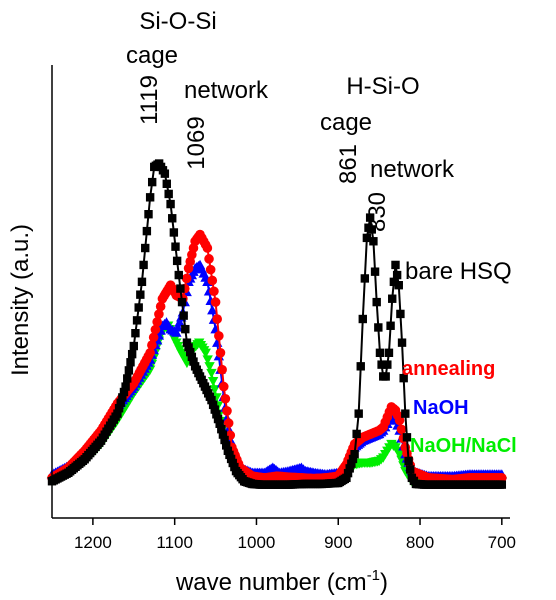  Describe the element at coordinates (177, 21) in the screenshot. I see `annotation-sios-title: Si-O-Si` at that location.